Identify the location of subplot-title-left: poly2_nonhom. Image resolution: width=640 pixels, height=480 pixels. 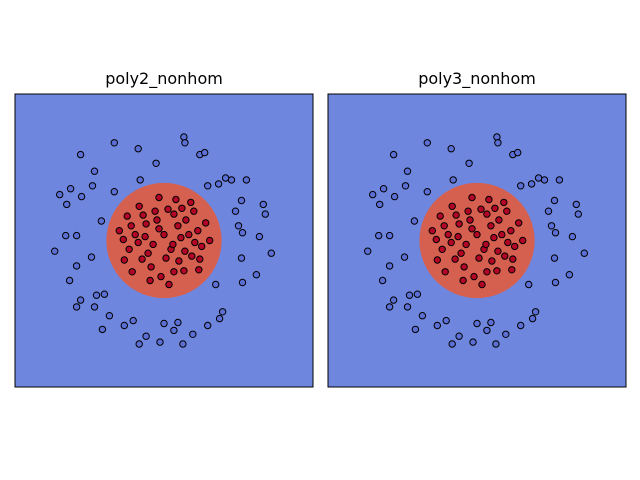
(164, 79).